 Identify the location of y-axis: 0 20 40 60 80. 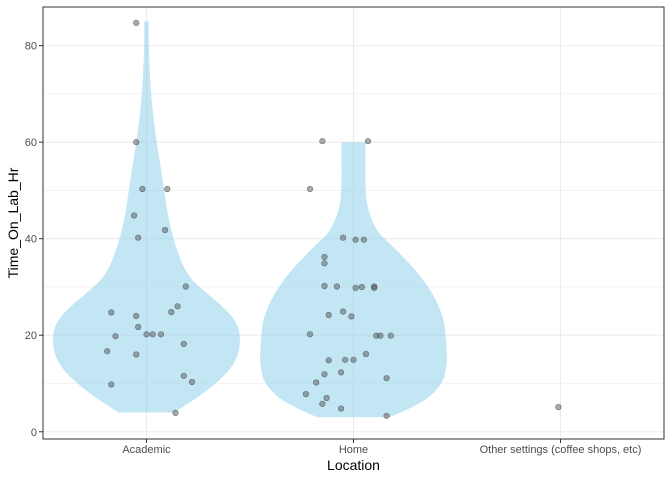
(34, 240).